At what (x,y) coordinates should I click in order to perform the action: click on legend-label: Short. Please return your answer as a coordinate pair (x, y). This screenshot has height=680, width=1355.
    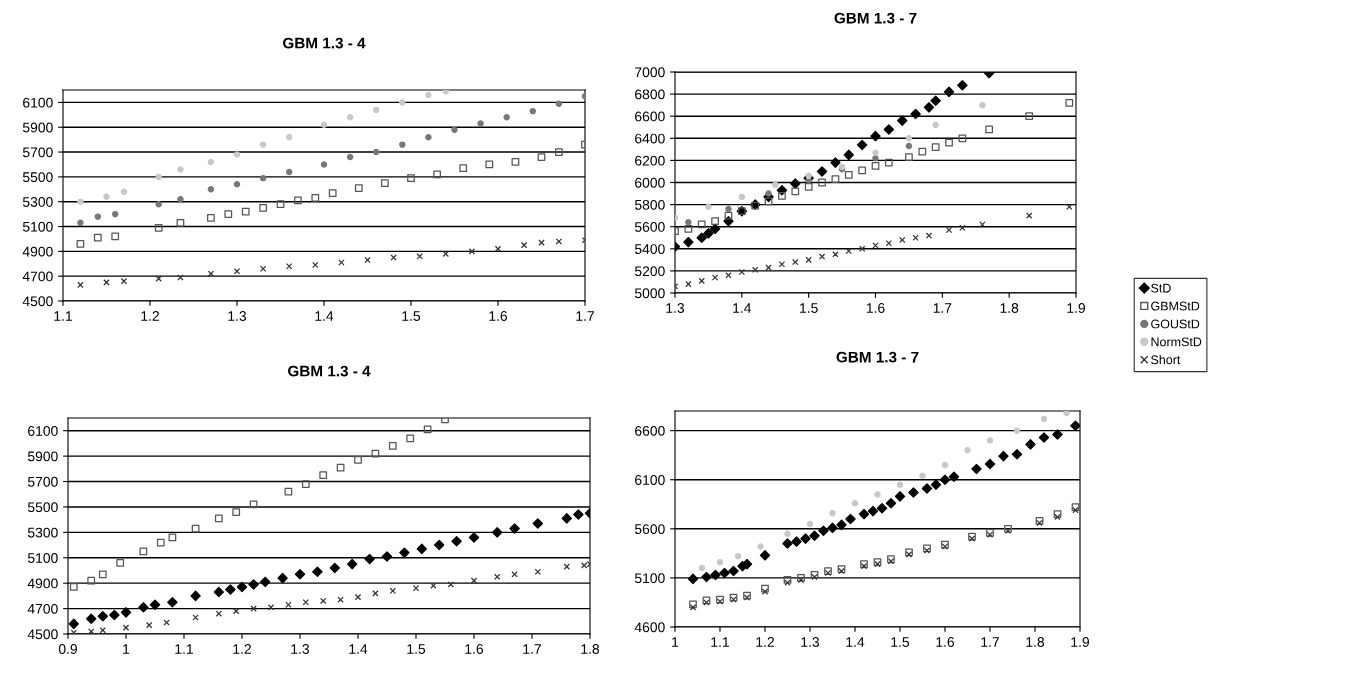
    Looking at the image, I should click on (1166, 359).